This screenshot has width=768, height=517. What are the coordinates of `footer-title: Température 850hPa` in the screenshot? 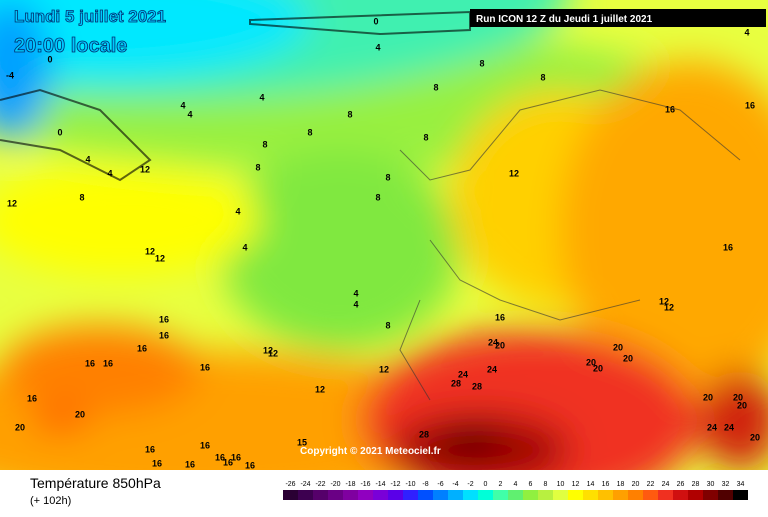 It's located at (95, 483).